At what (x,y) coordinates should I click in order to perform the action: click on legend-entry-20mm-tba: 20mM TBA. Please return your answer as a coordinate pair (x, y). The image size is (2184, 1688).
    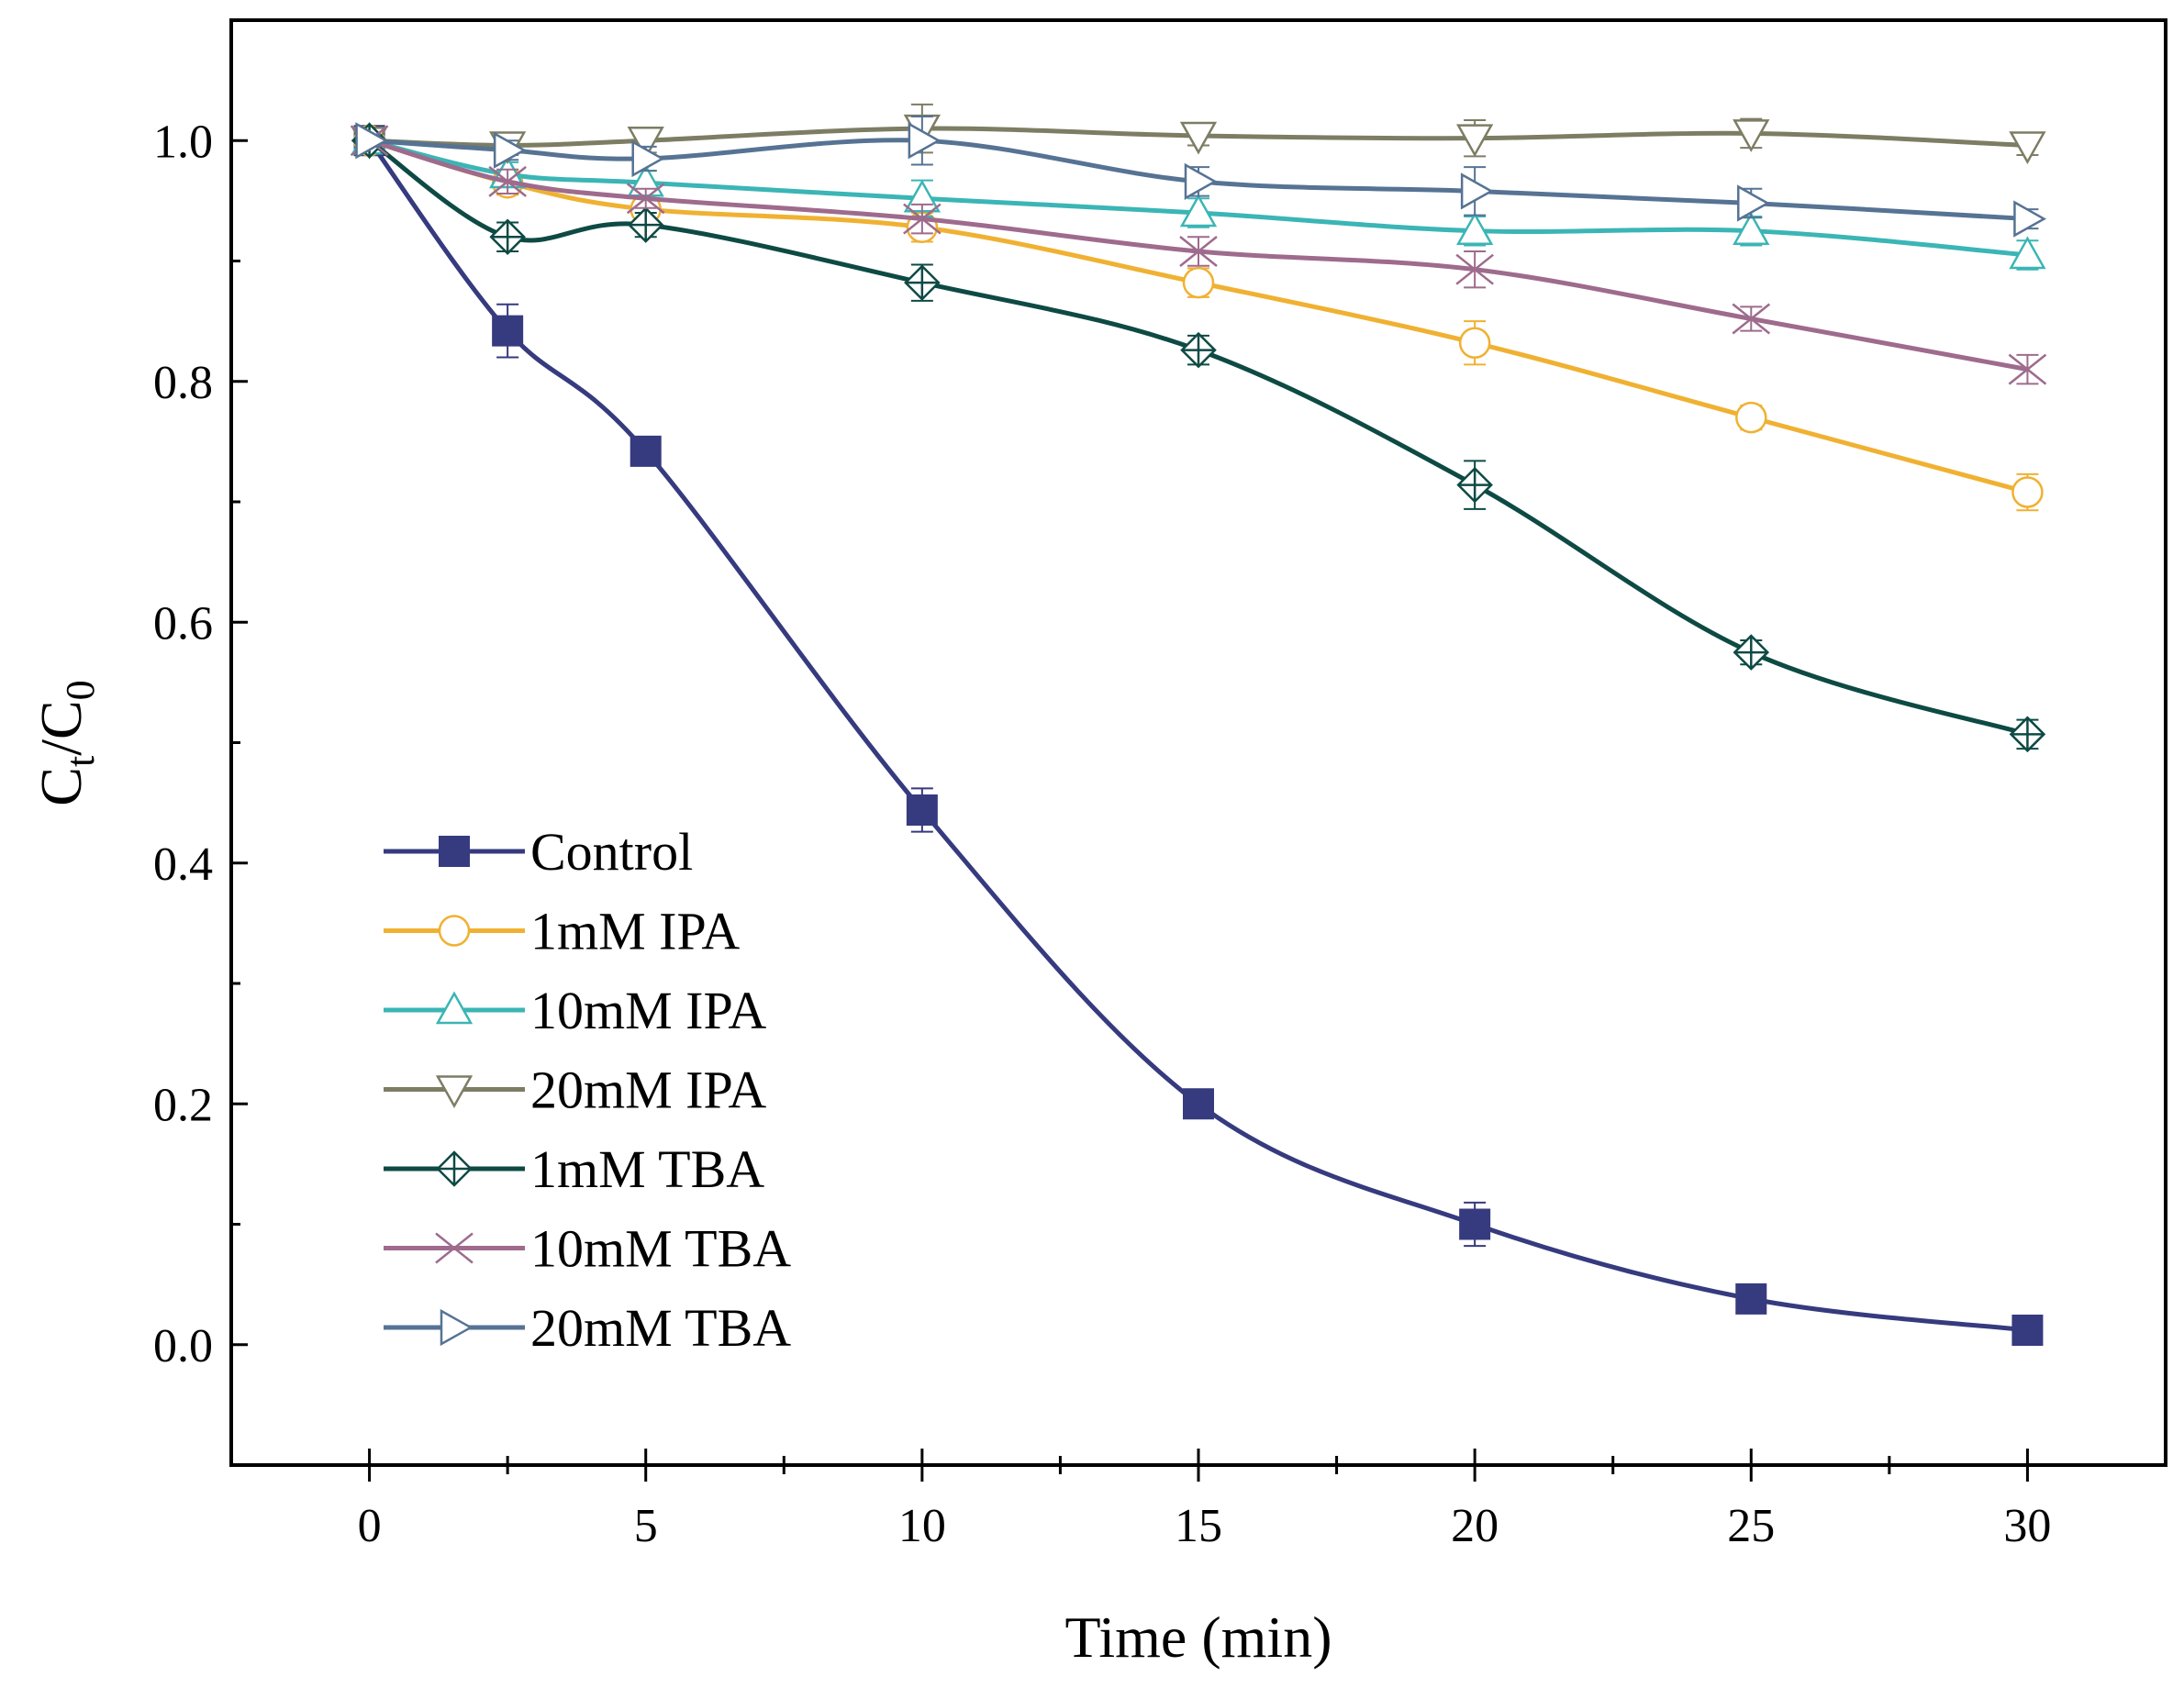
    Looking at the image, I should click on (587, 1328).